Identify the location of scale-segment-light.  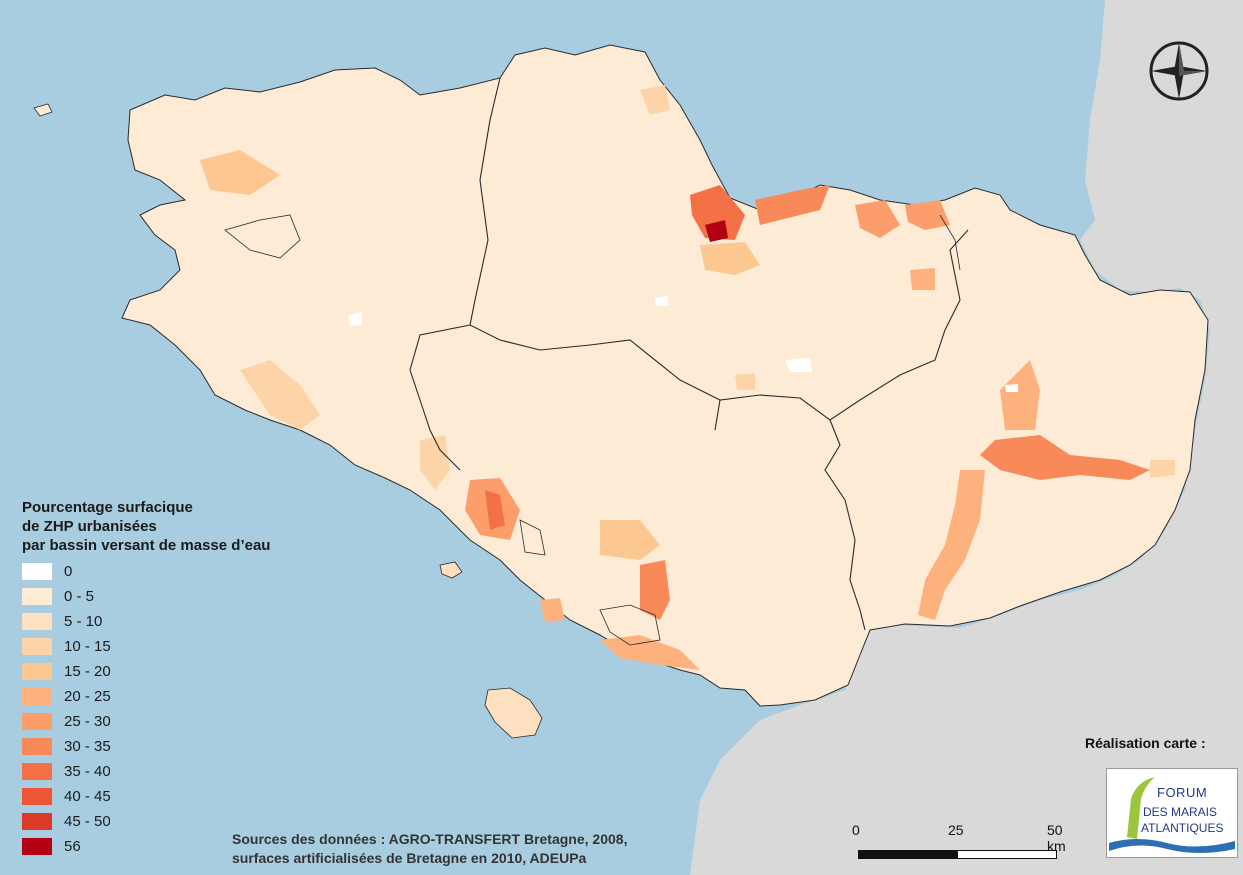
(1007, 854).